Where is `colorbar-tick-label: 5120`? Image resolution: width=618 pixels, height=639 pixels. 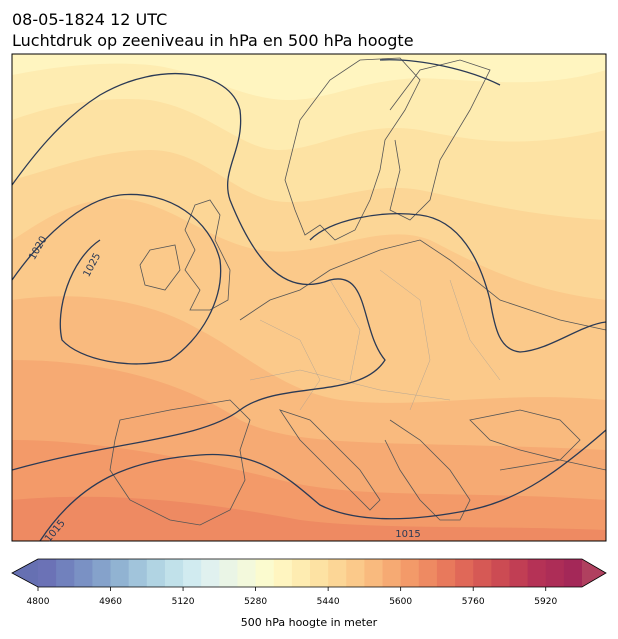
colorbar-tick-label: 5120 is located at coordinates (183, 602).